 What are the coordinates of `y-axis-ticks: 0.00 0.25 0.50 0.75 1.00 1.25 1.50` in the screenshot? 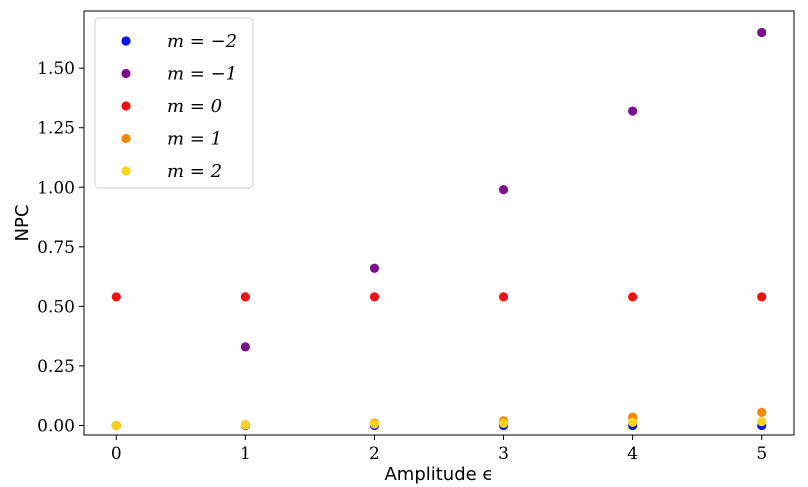 It's located at (60, 247).